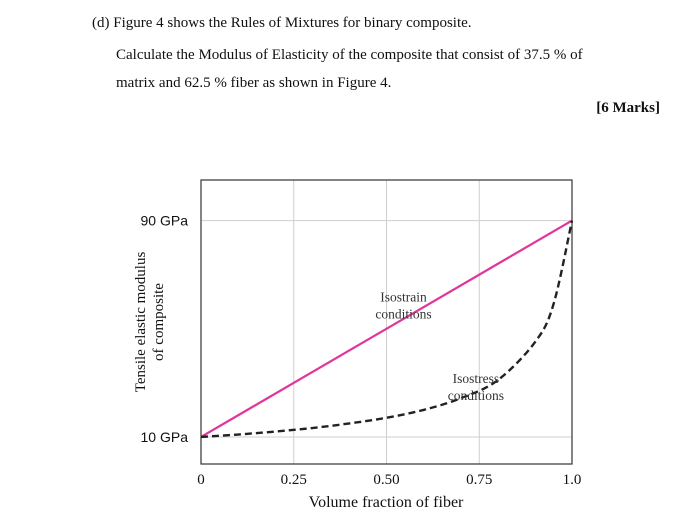  I want to click on x-tick-label: 0.25, so click(294, 480).